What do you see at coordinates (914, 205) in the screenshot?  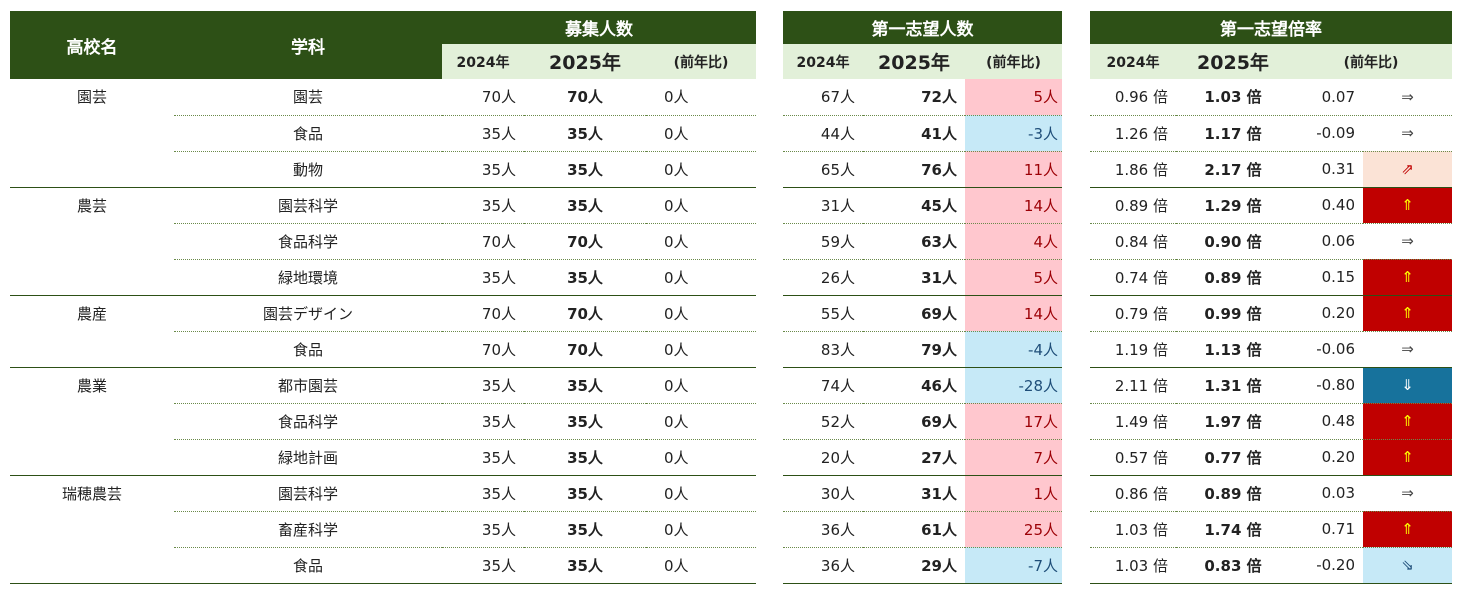 I see `first-choice-2025: 45人` at bounding box center [914, 205].